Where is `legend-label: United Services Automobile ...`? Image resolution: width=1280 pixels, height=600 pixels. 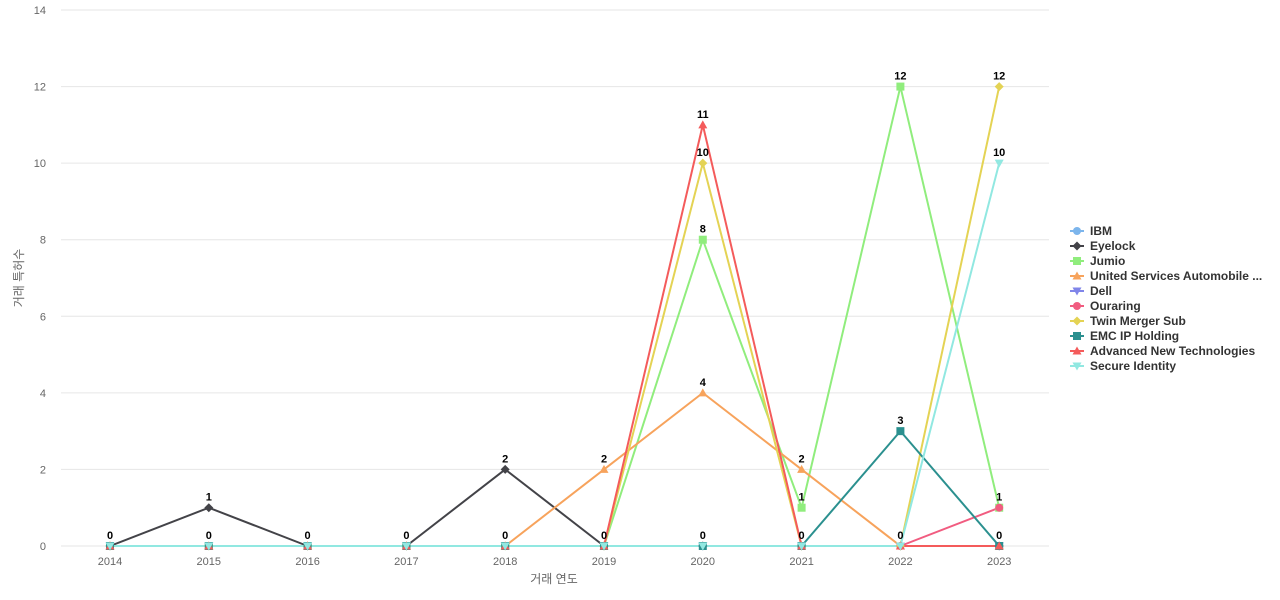
legend-label: United Services Automobile ... is located at coordinates (1176, 276).